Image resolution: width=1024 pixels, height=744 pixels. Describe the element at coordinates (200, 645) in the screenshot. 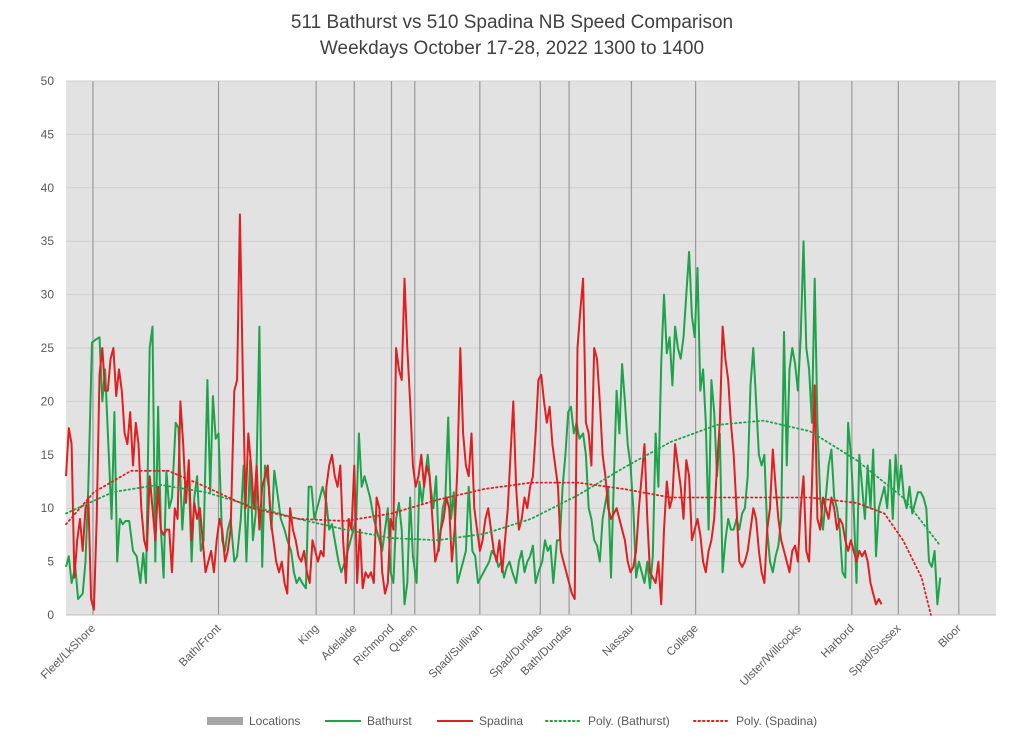

I see `location-label: Bath/Front` at that location.